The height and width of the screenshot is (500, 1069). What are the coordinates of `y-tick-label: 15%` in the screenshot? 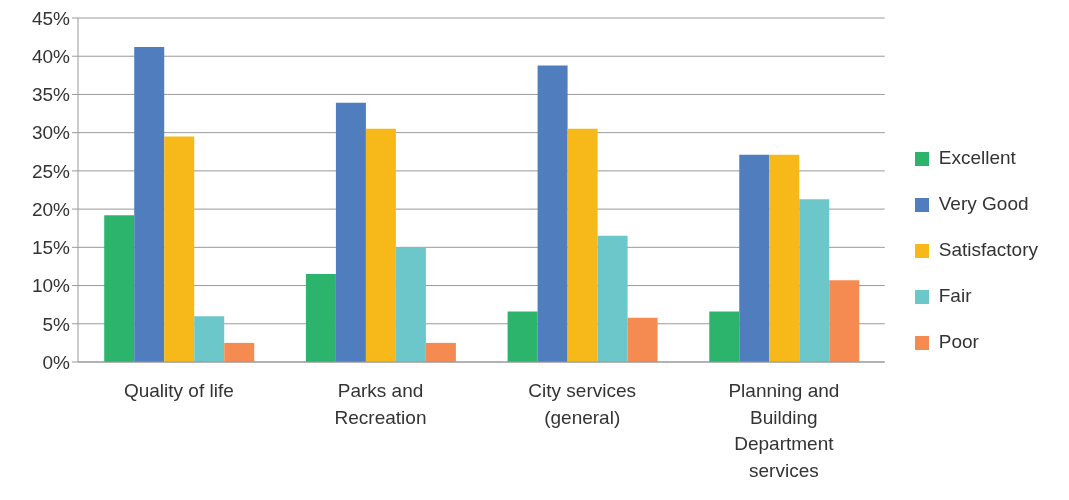 It's located at (51, 248).